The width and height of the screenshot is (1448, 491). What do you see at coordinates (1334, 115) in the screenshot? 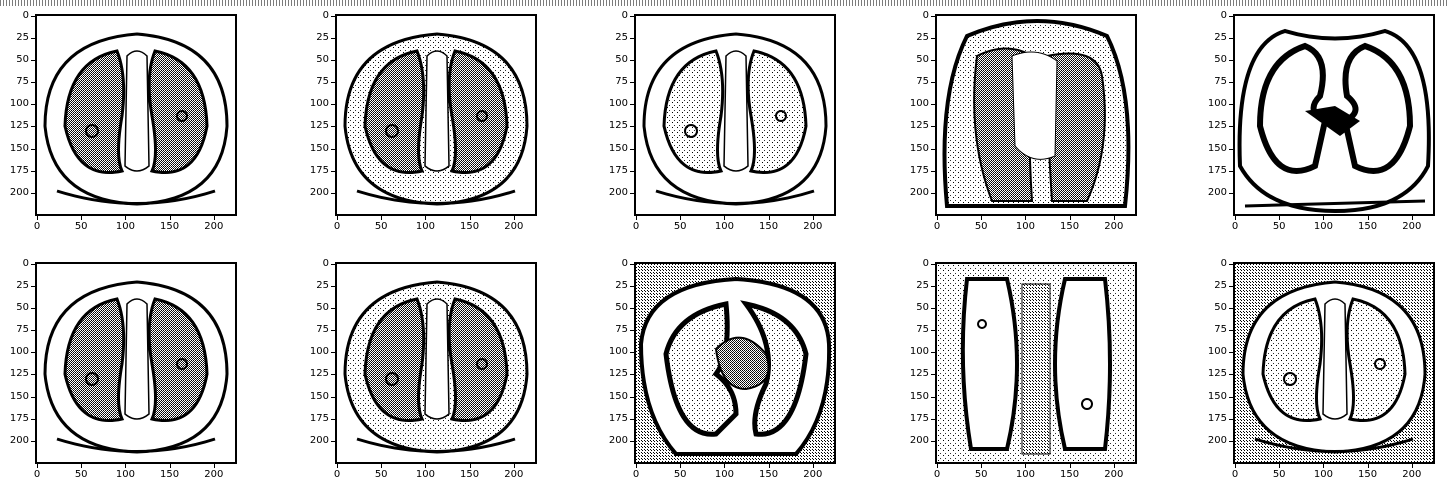
I see `ct-panel-r1c5` at bounding box center [1334, 115].